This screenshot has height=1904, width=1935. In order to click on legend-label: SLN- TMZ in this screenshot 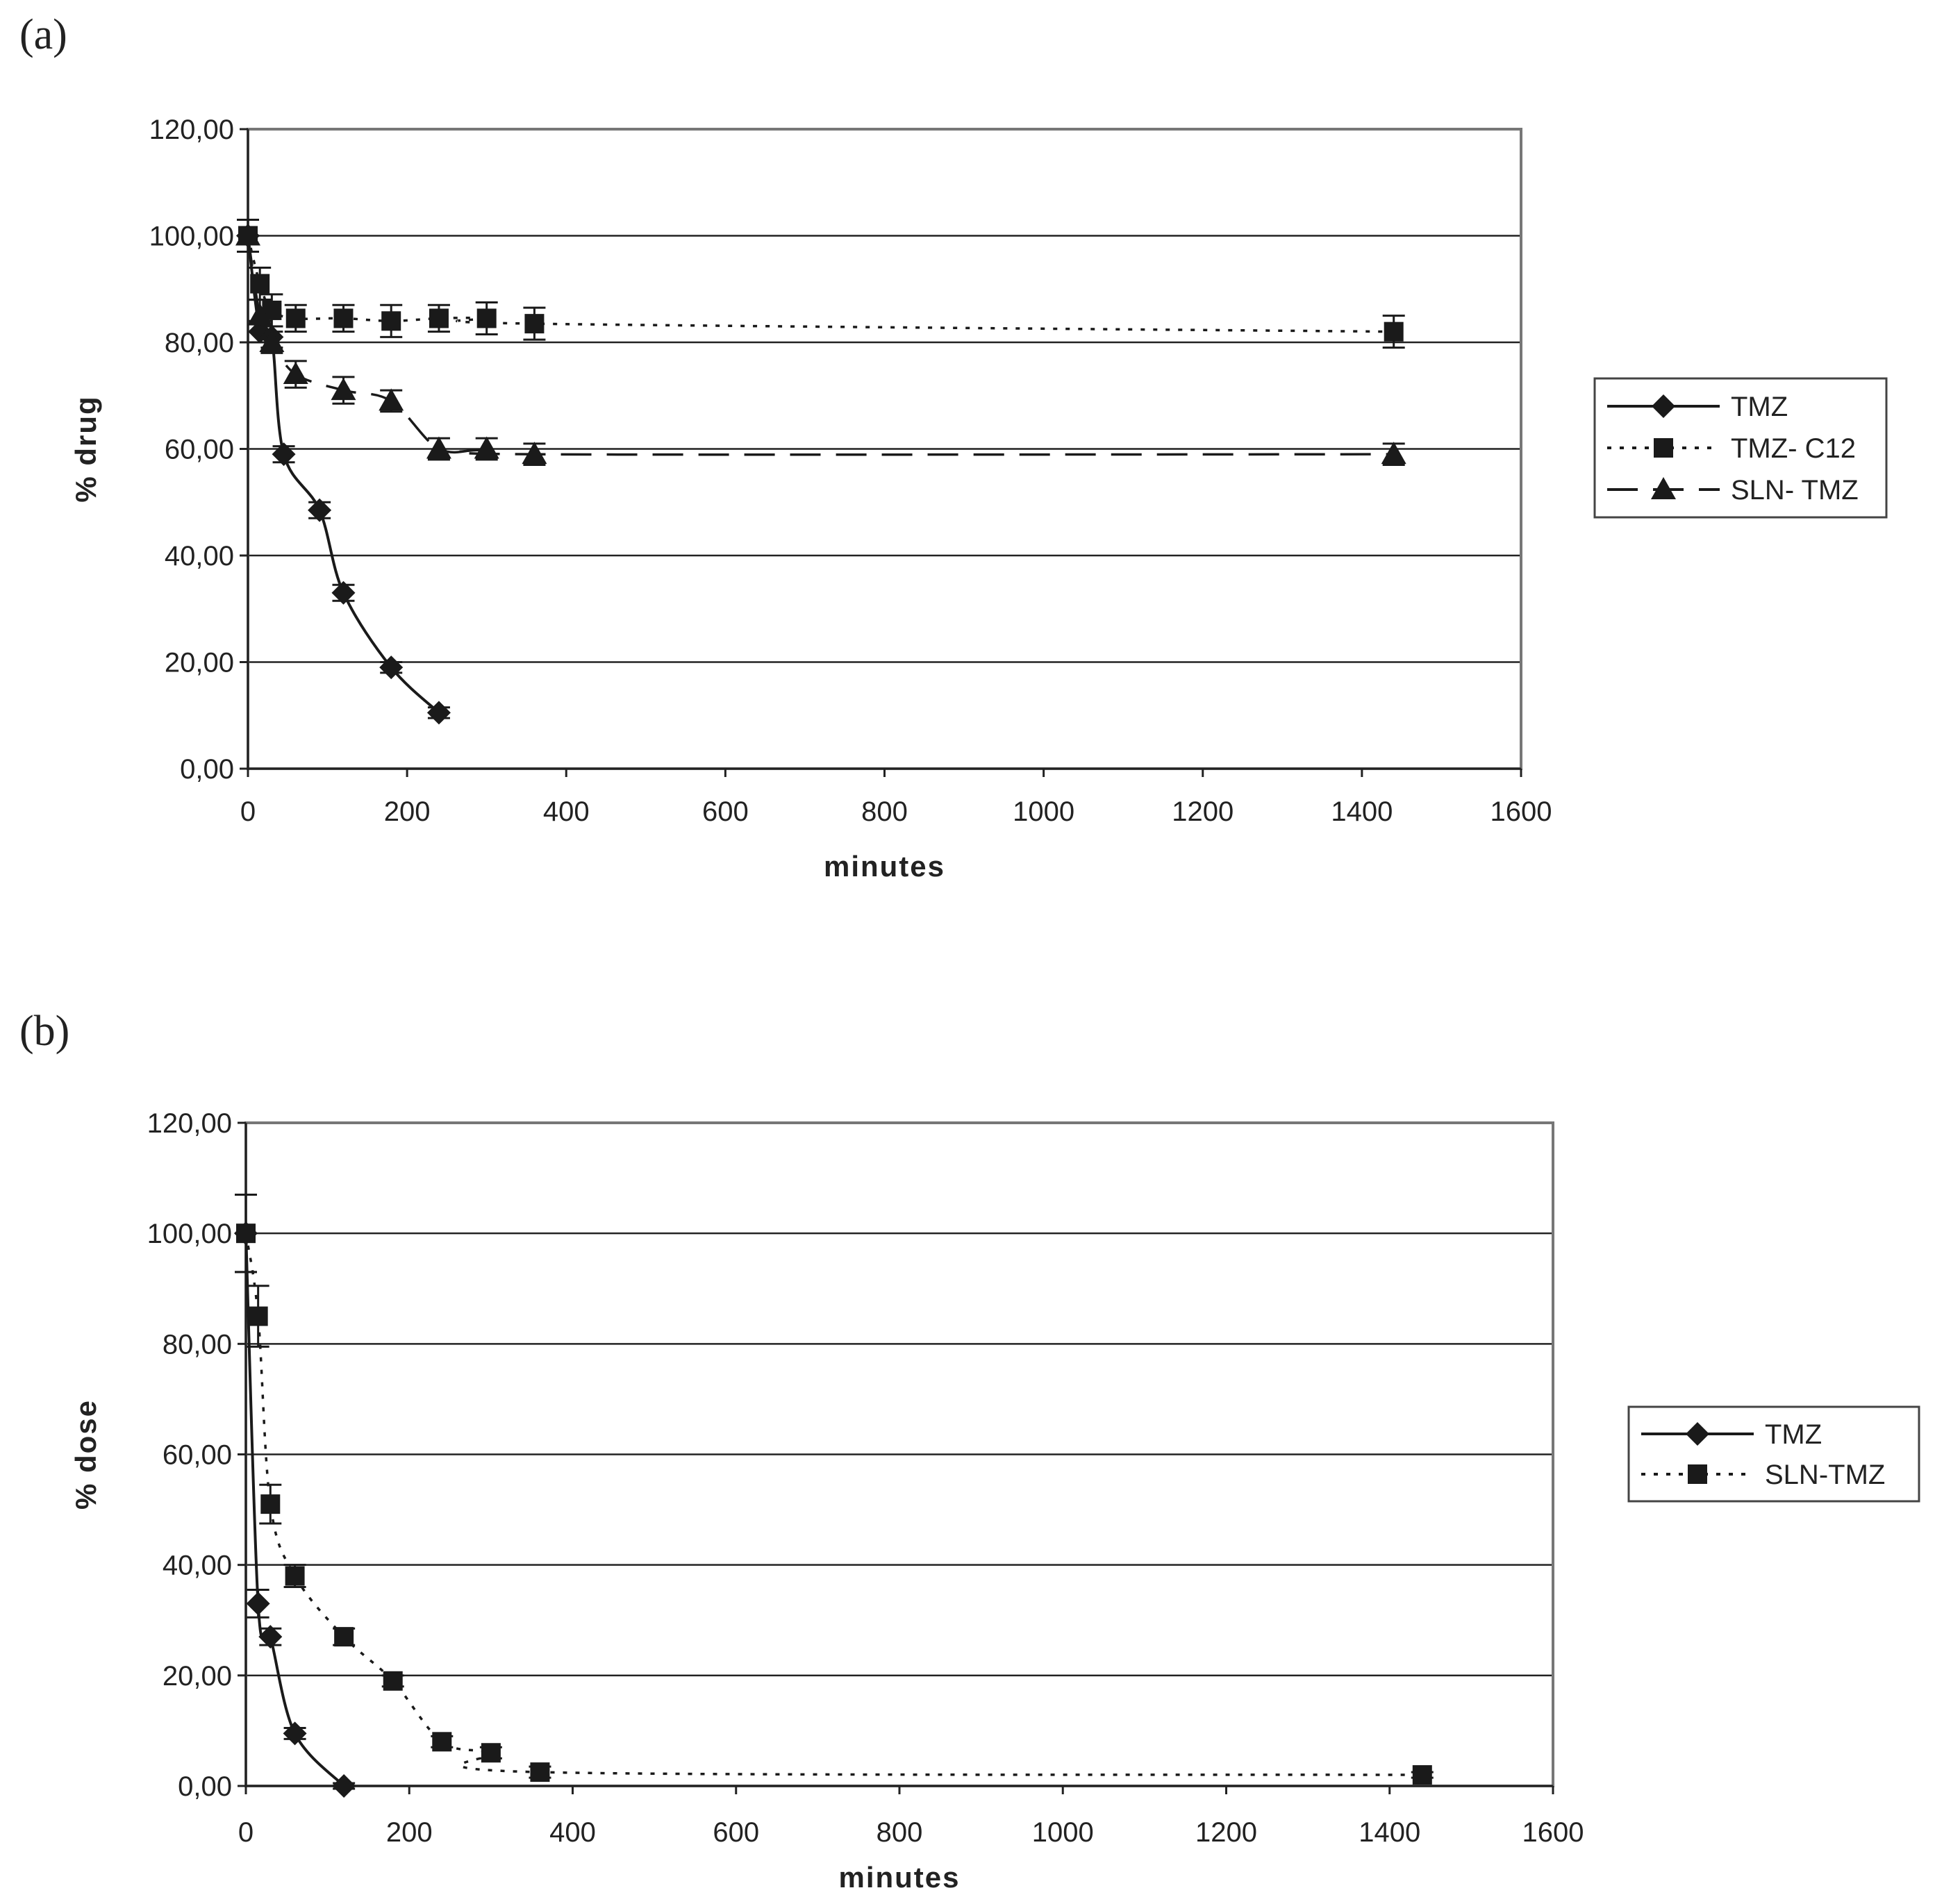, I will do `click(1795, 491)`.